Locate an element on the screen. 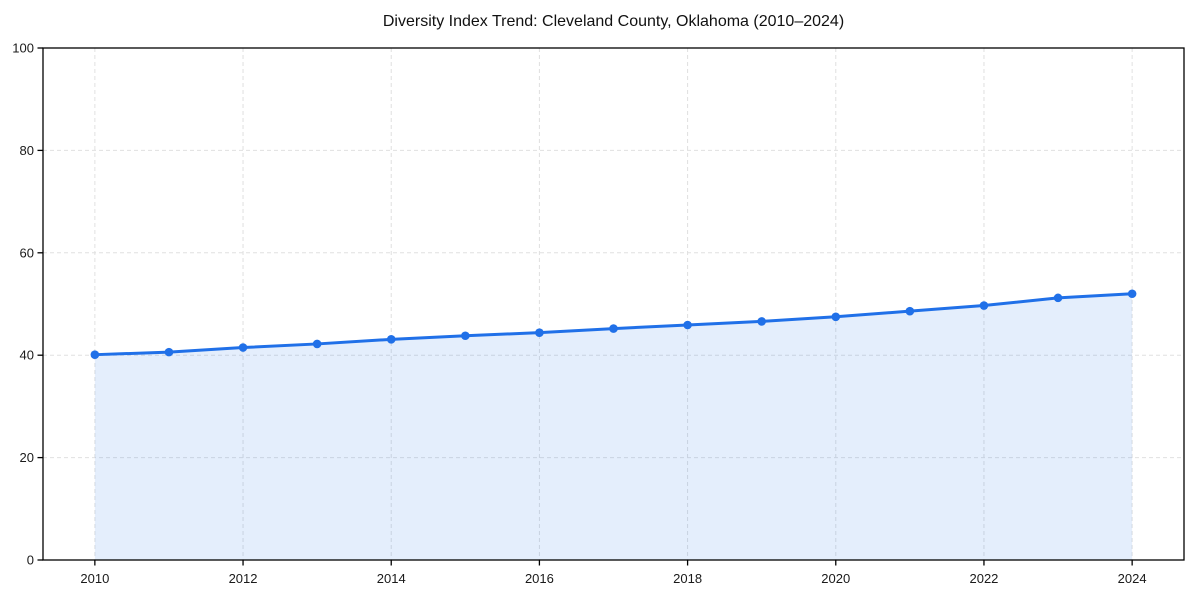  y-tick-label: 80 is located at coordinates (27, 150).